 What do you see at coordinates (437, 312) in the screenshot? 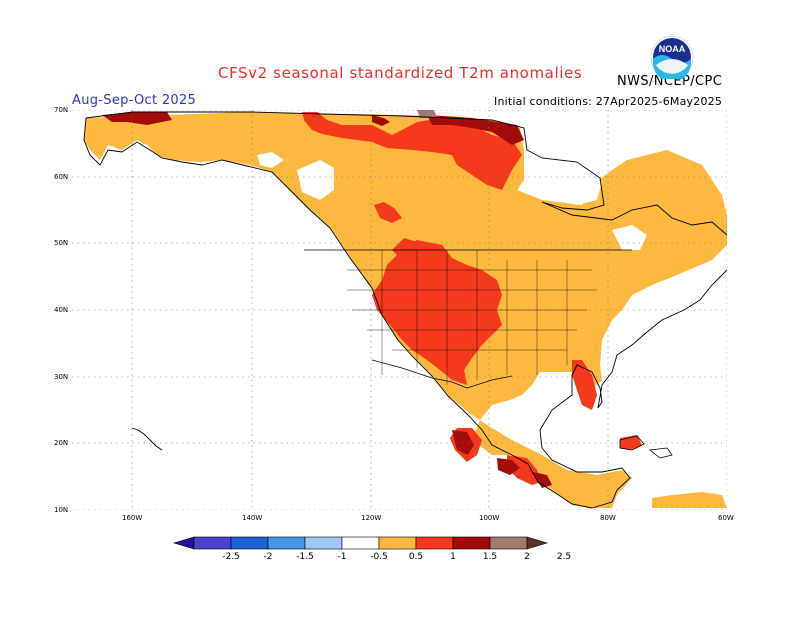
I see `anomaly-region-red-southwest` at bounding box center [437, 312].